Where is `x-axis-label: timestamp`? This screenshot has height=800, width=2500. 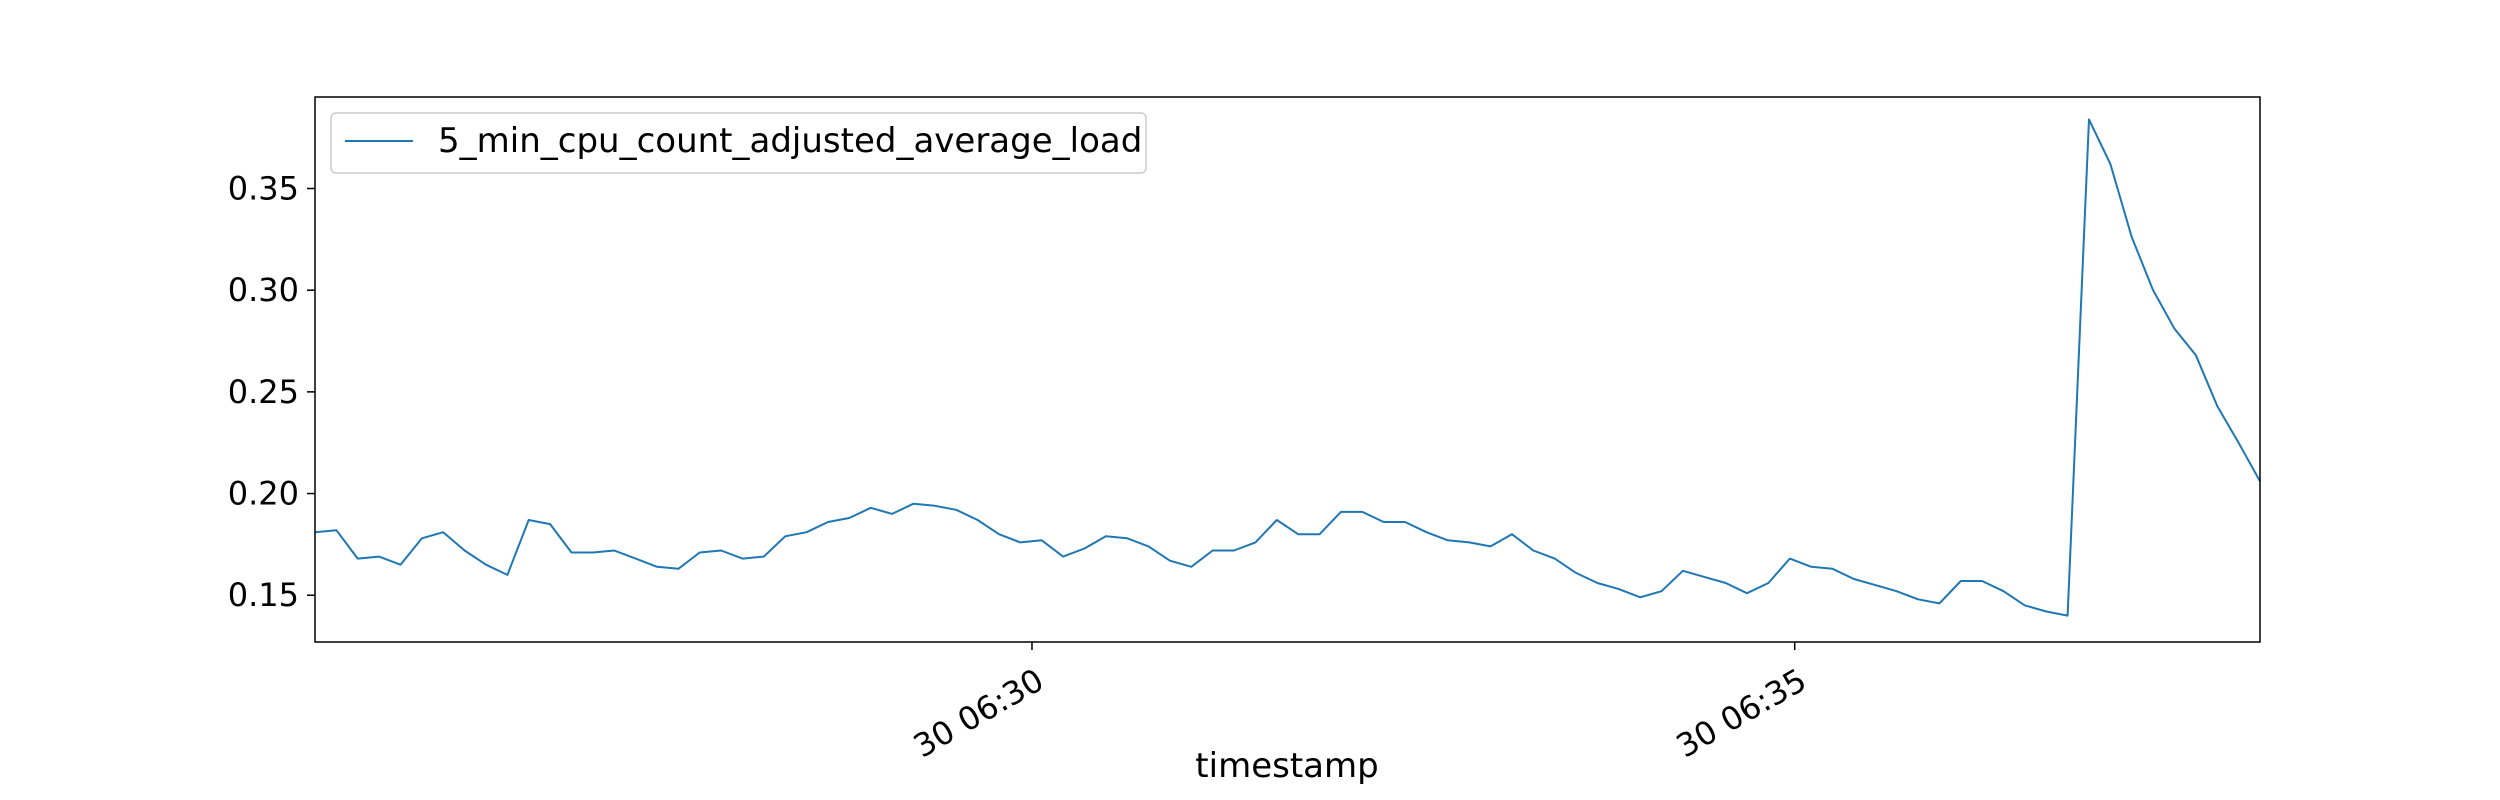
x-axis-label: timestamp is located at coordinates (1286, 766).